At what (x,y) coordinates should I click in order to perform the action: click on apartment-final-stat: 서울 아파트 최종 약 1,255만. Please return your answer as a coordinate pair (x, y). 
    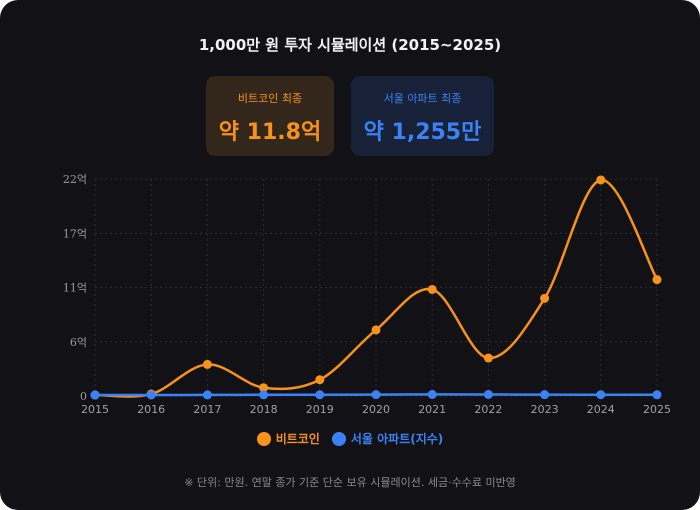
    Looking at the image, I should click on (422, 116).